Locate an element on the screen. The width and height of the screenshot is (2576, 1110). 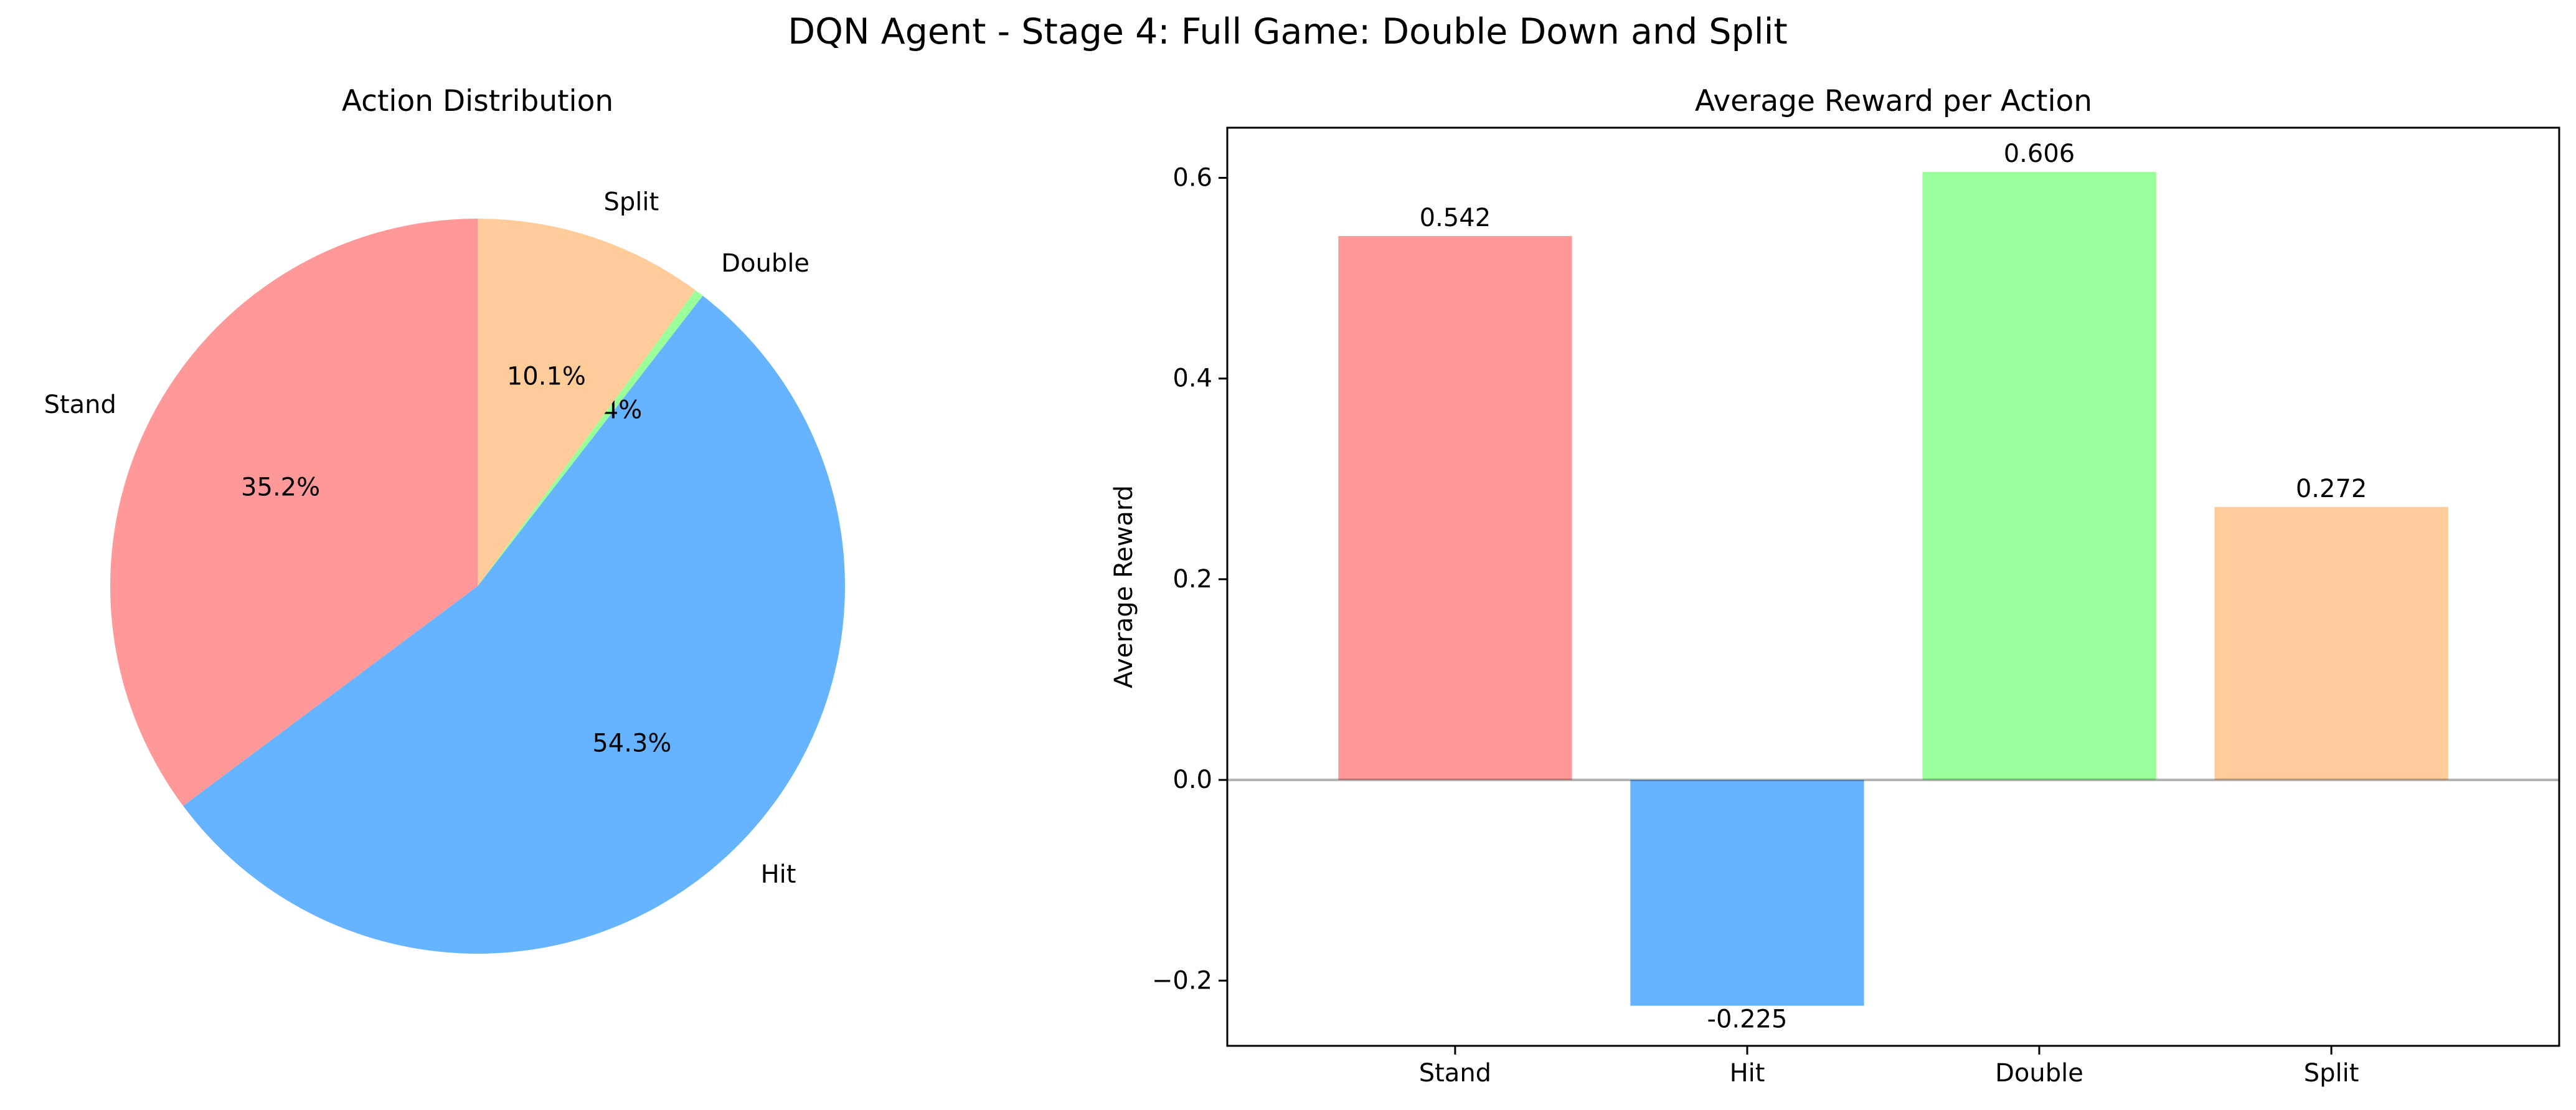
pie-pct-stand: 35.2% is located at coordinates (280, 487).